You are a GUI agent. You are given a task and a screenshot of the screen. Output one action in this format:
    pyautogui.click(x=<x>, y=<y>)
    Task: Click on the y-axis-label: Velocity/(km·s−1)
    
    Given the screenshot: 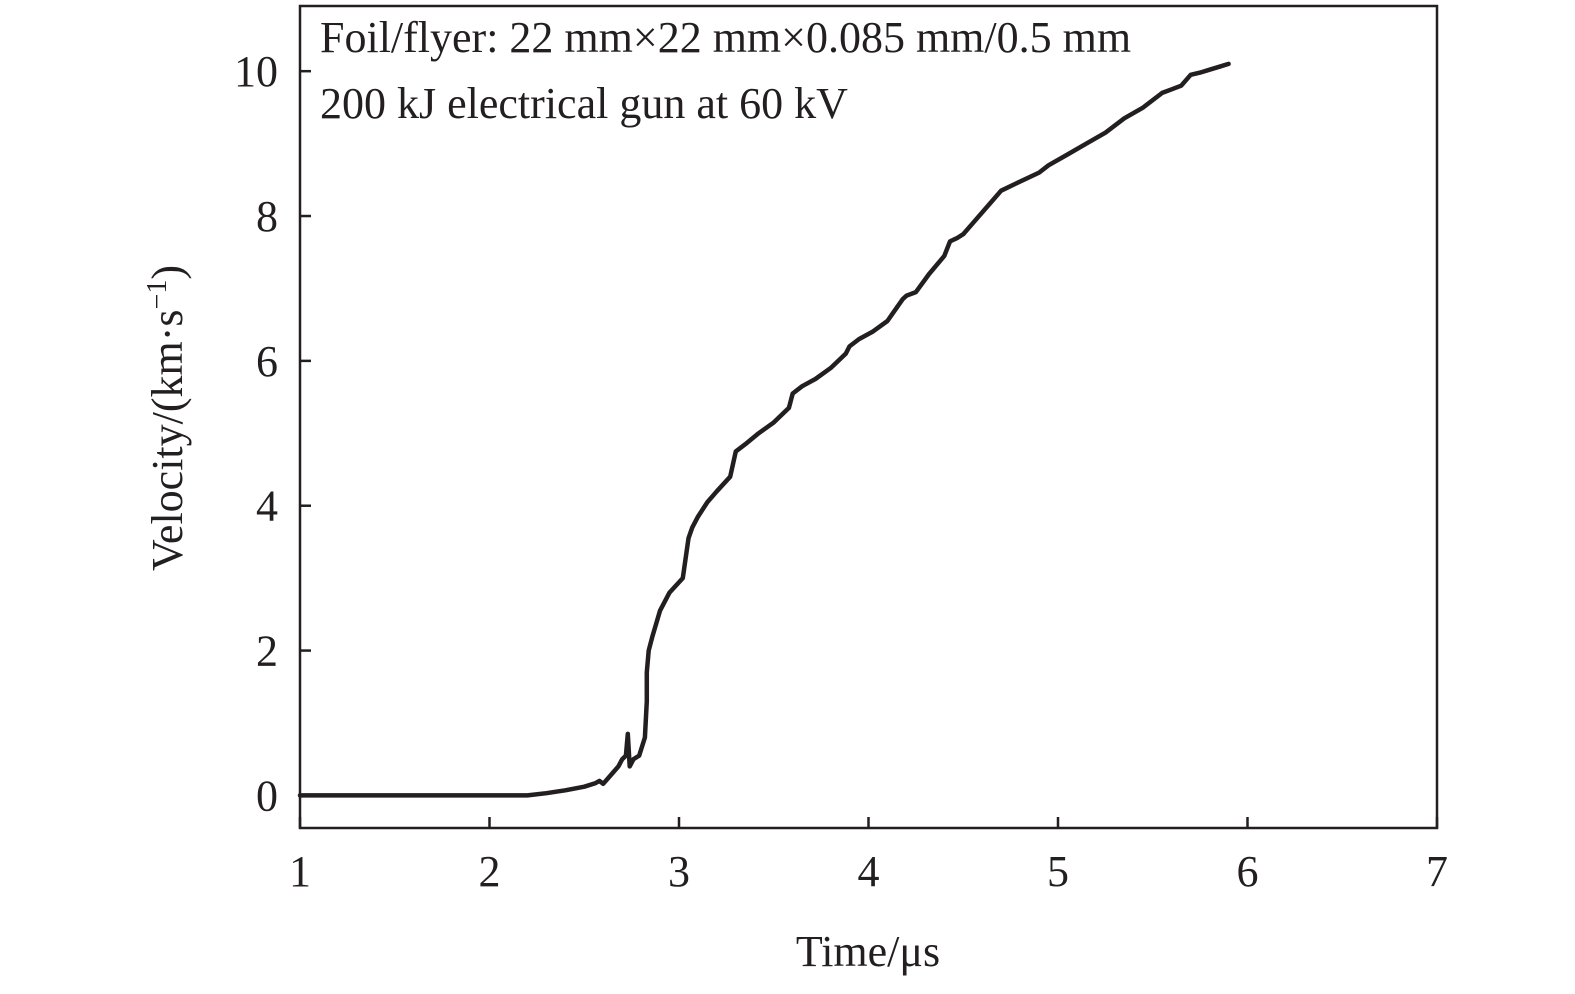 What is the action you would take?
    pyautogui.click(x=167, y=418)
    